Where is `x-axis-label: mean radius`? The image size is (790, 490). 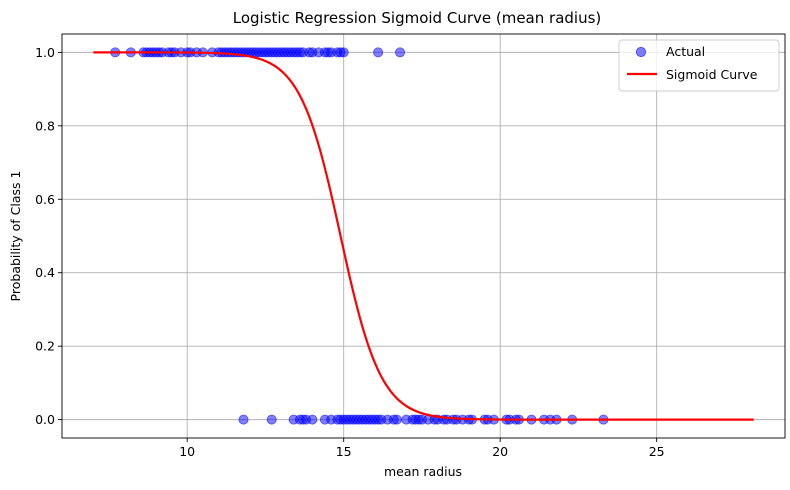
x-axis-label: mean radius is located at coordinates (423, 471).